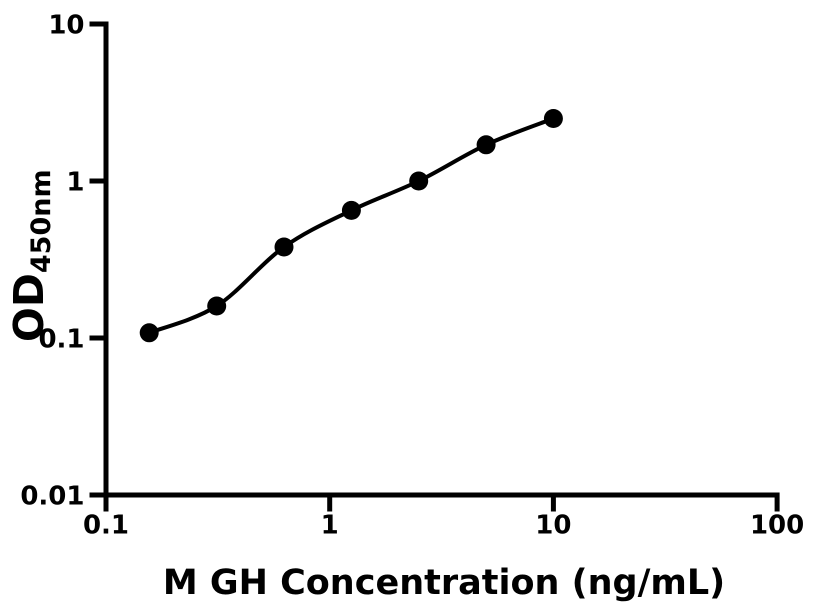 The image size is (816, 612). I want to click on x-tick-label: 100, so click(777, 526).